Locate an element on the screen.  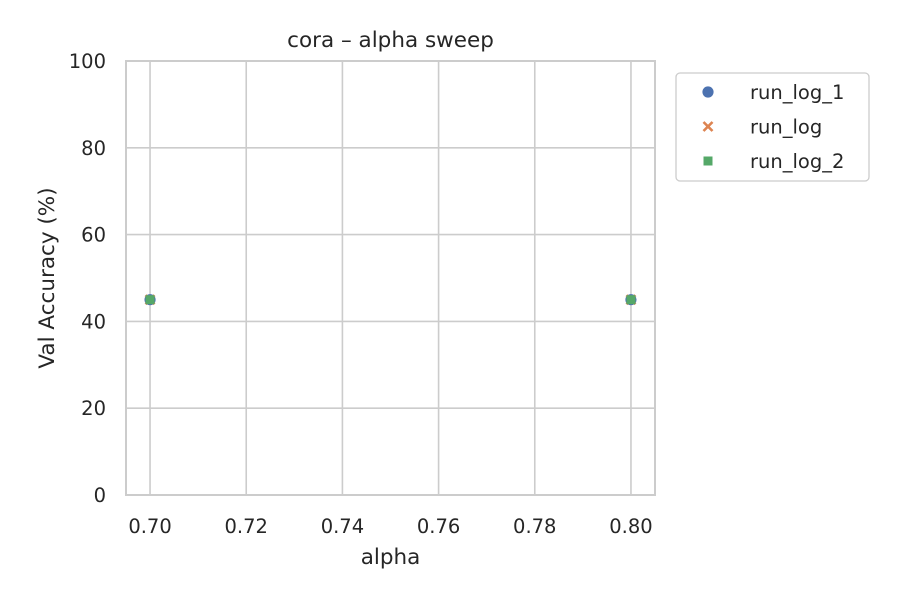
y-tick-label: 0 is located at coordinates (100, 495).